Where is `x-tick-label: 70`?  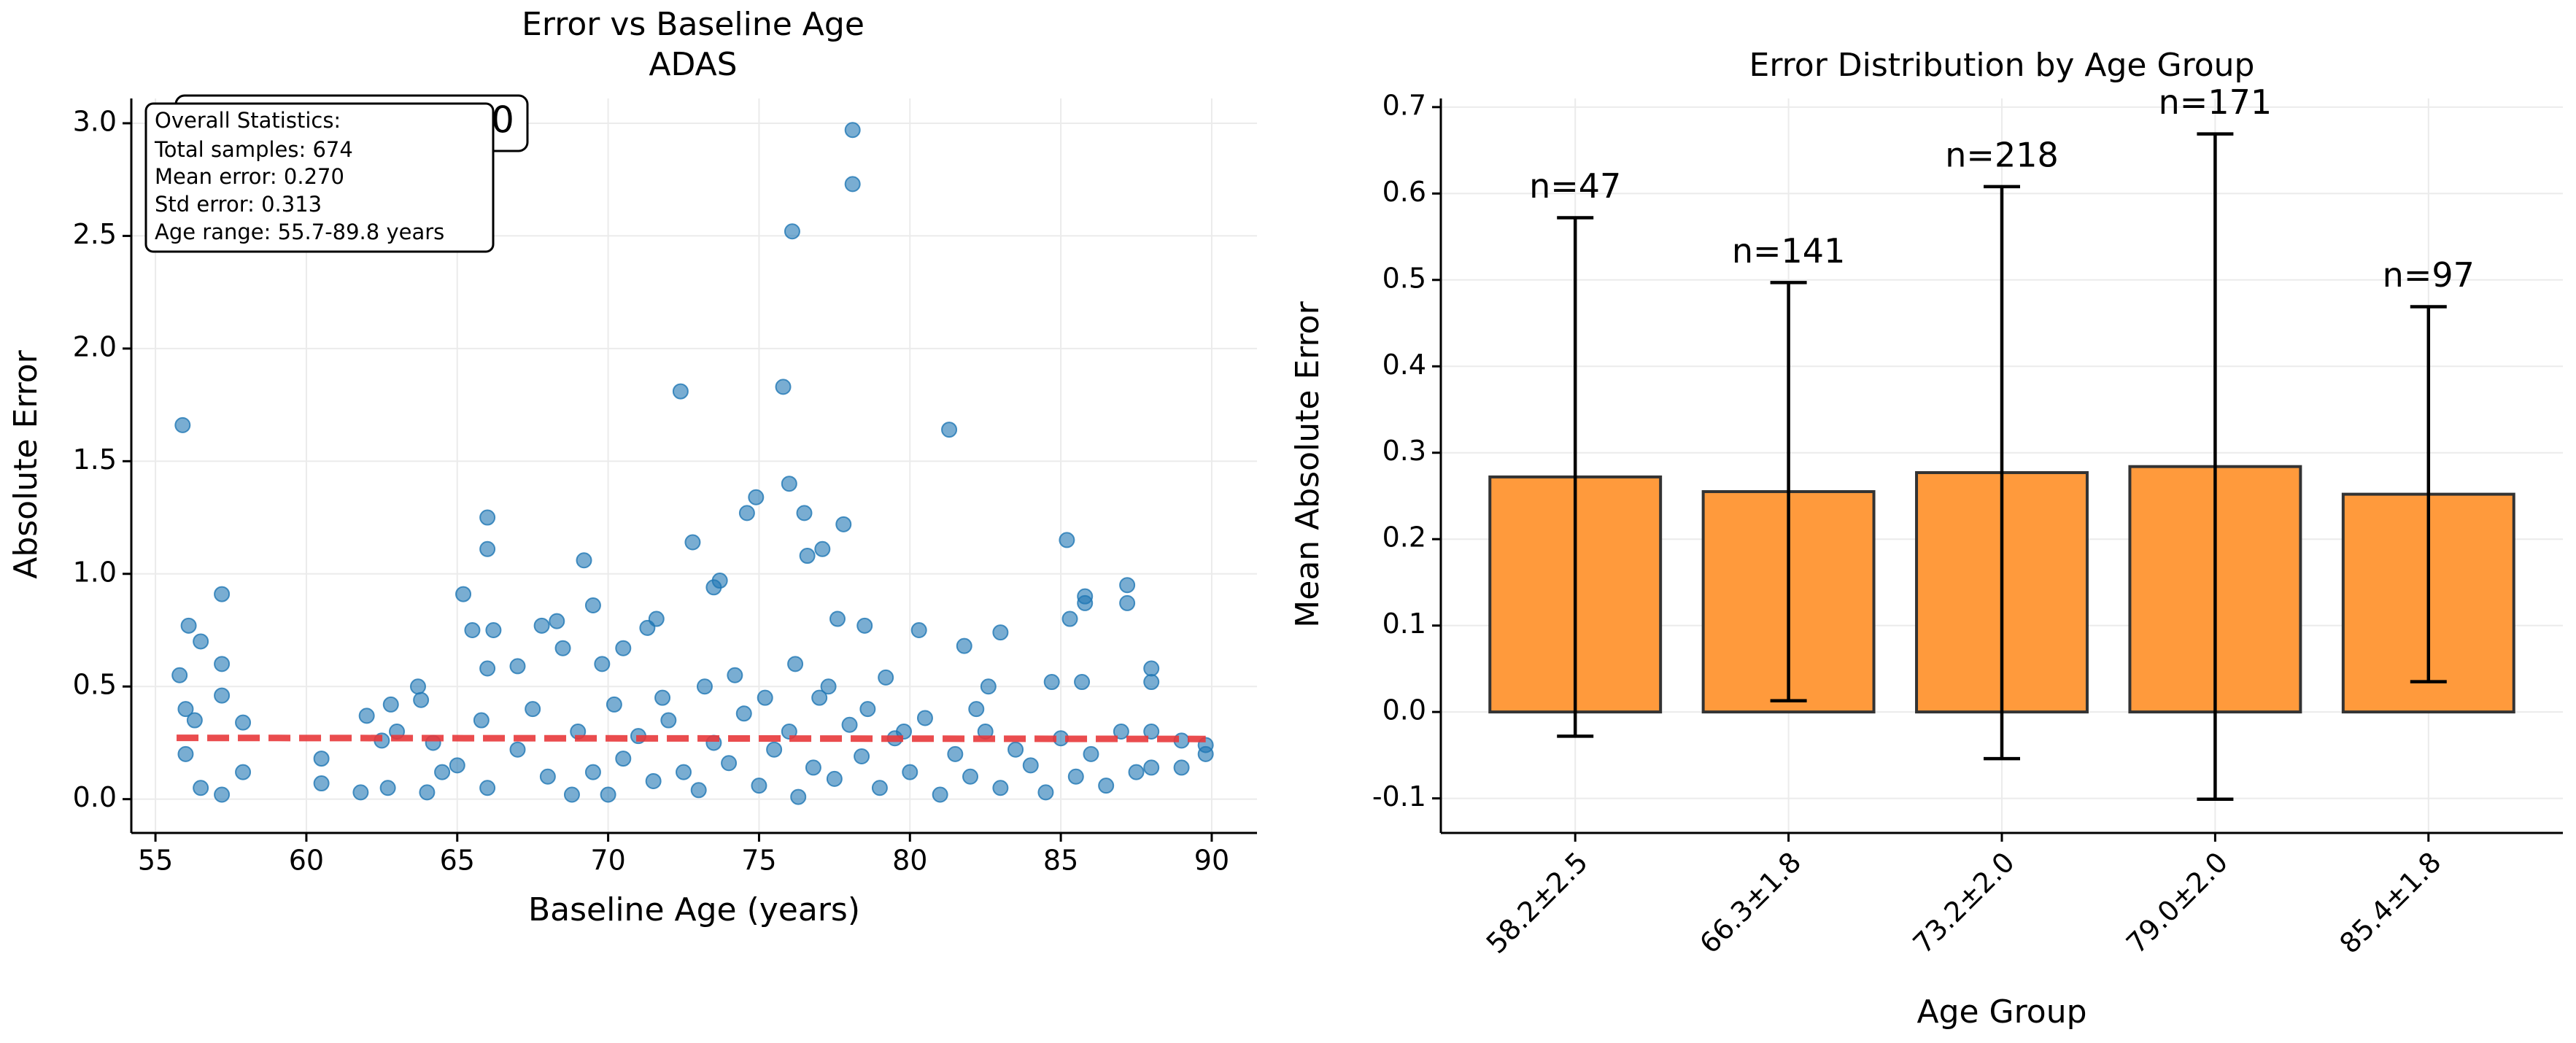 x-tick-label: 70 is located at coordinates (607, 861).